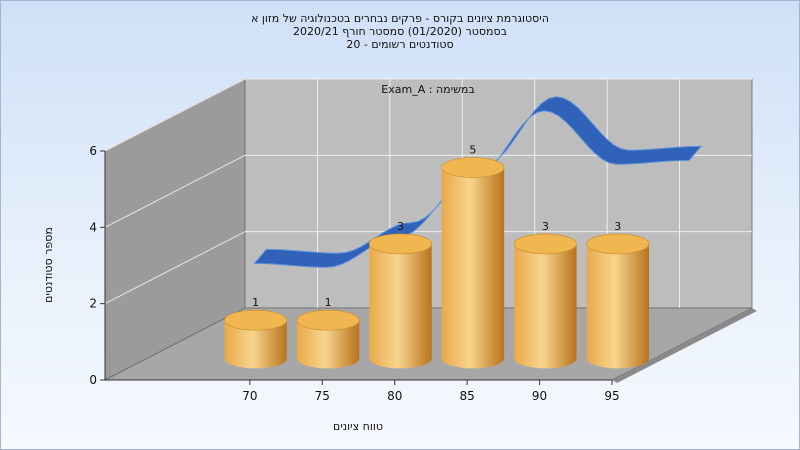 The height and width of the screenshot is (450, 800). Describe the element at coordinates (611, 396) in the screenshot. I see `x-tick-label: 95` at that location.